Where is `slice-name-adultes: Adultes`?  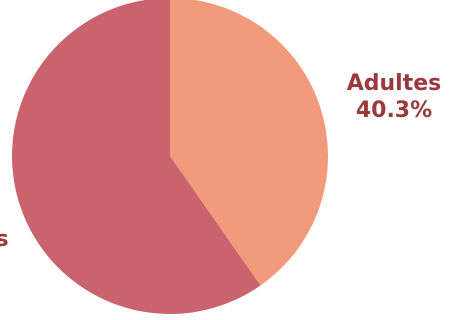
slice-name-adultes: Adultes is located at coordinates (394, 83).